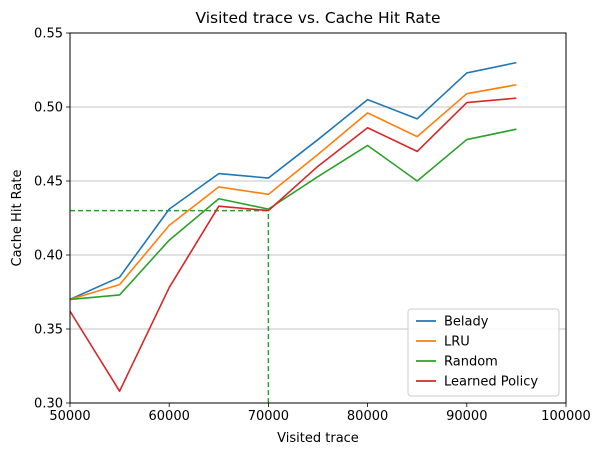 This screenshot has width=602, height=455. I want to click on x-tick-label: 70000, so click(268, 416).